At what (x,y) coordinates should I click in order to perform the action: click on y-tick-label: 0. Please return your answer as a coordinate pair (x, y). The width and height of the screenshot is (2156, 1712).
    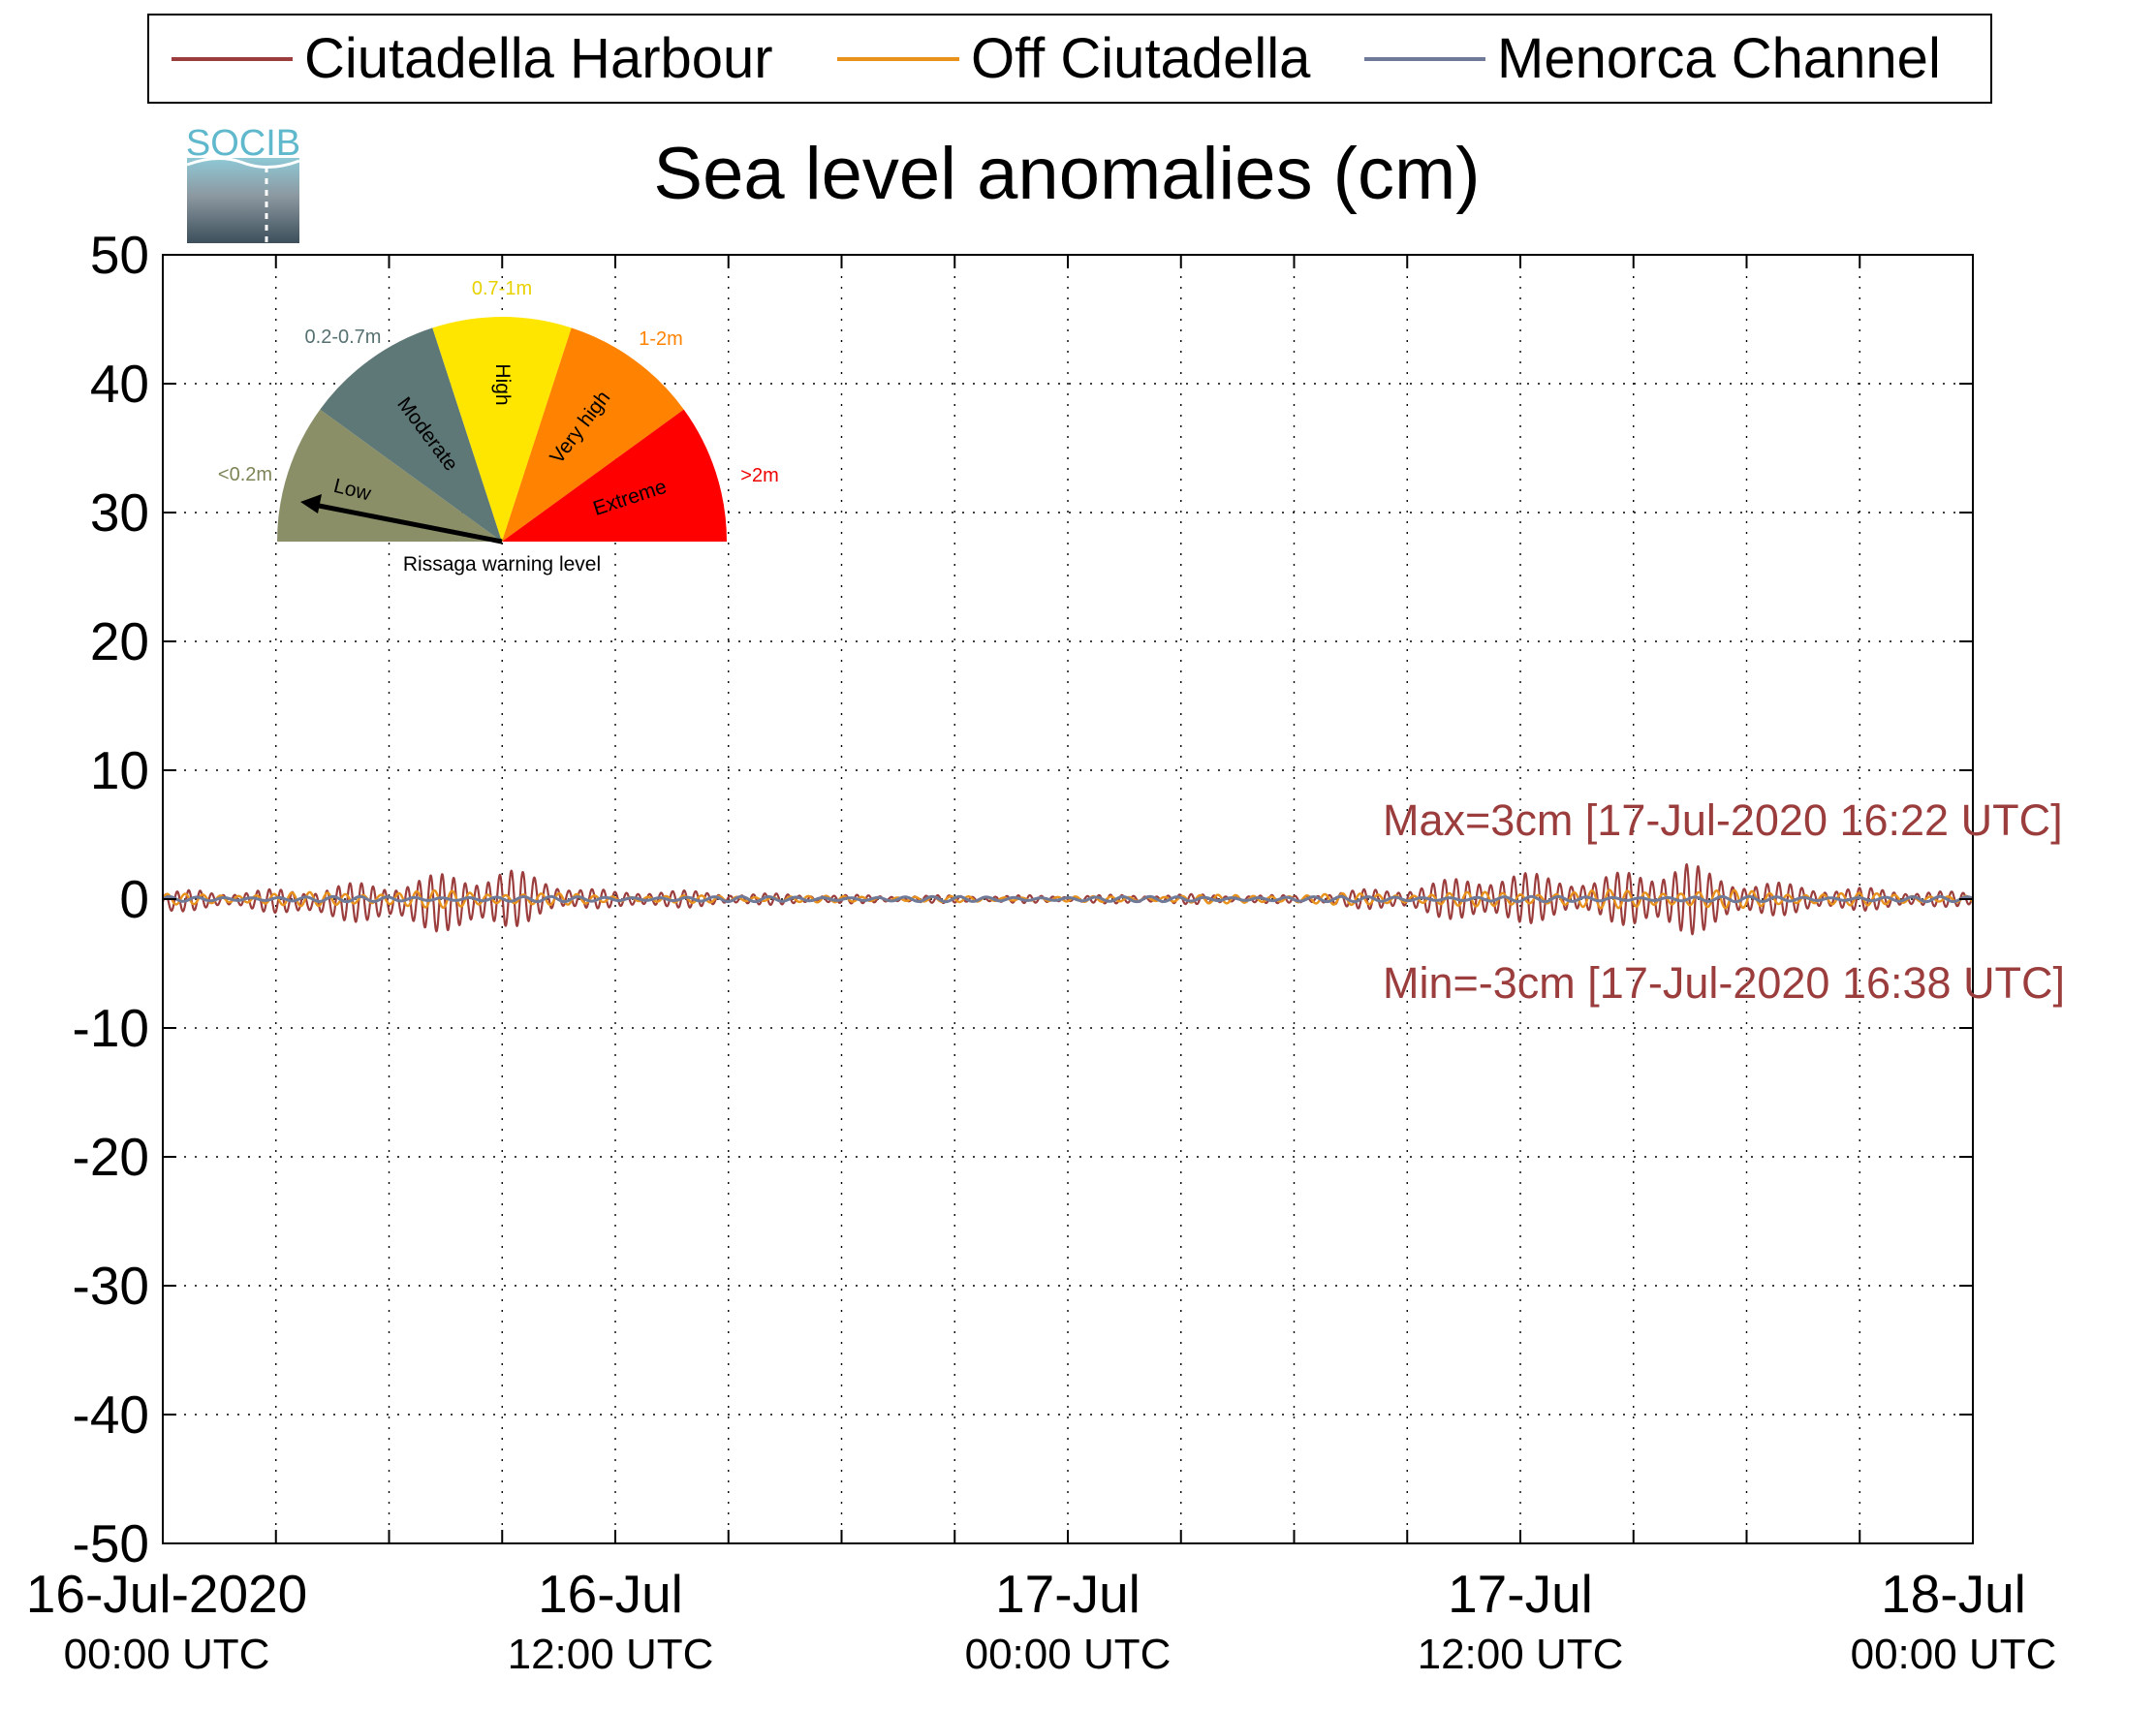
    Looking at the image, I should click on (134, 899).